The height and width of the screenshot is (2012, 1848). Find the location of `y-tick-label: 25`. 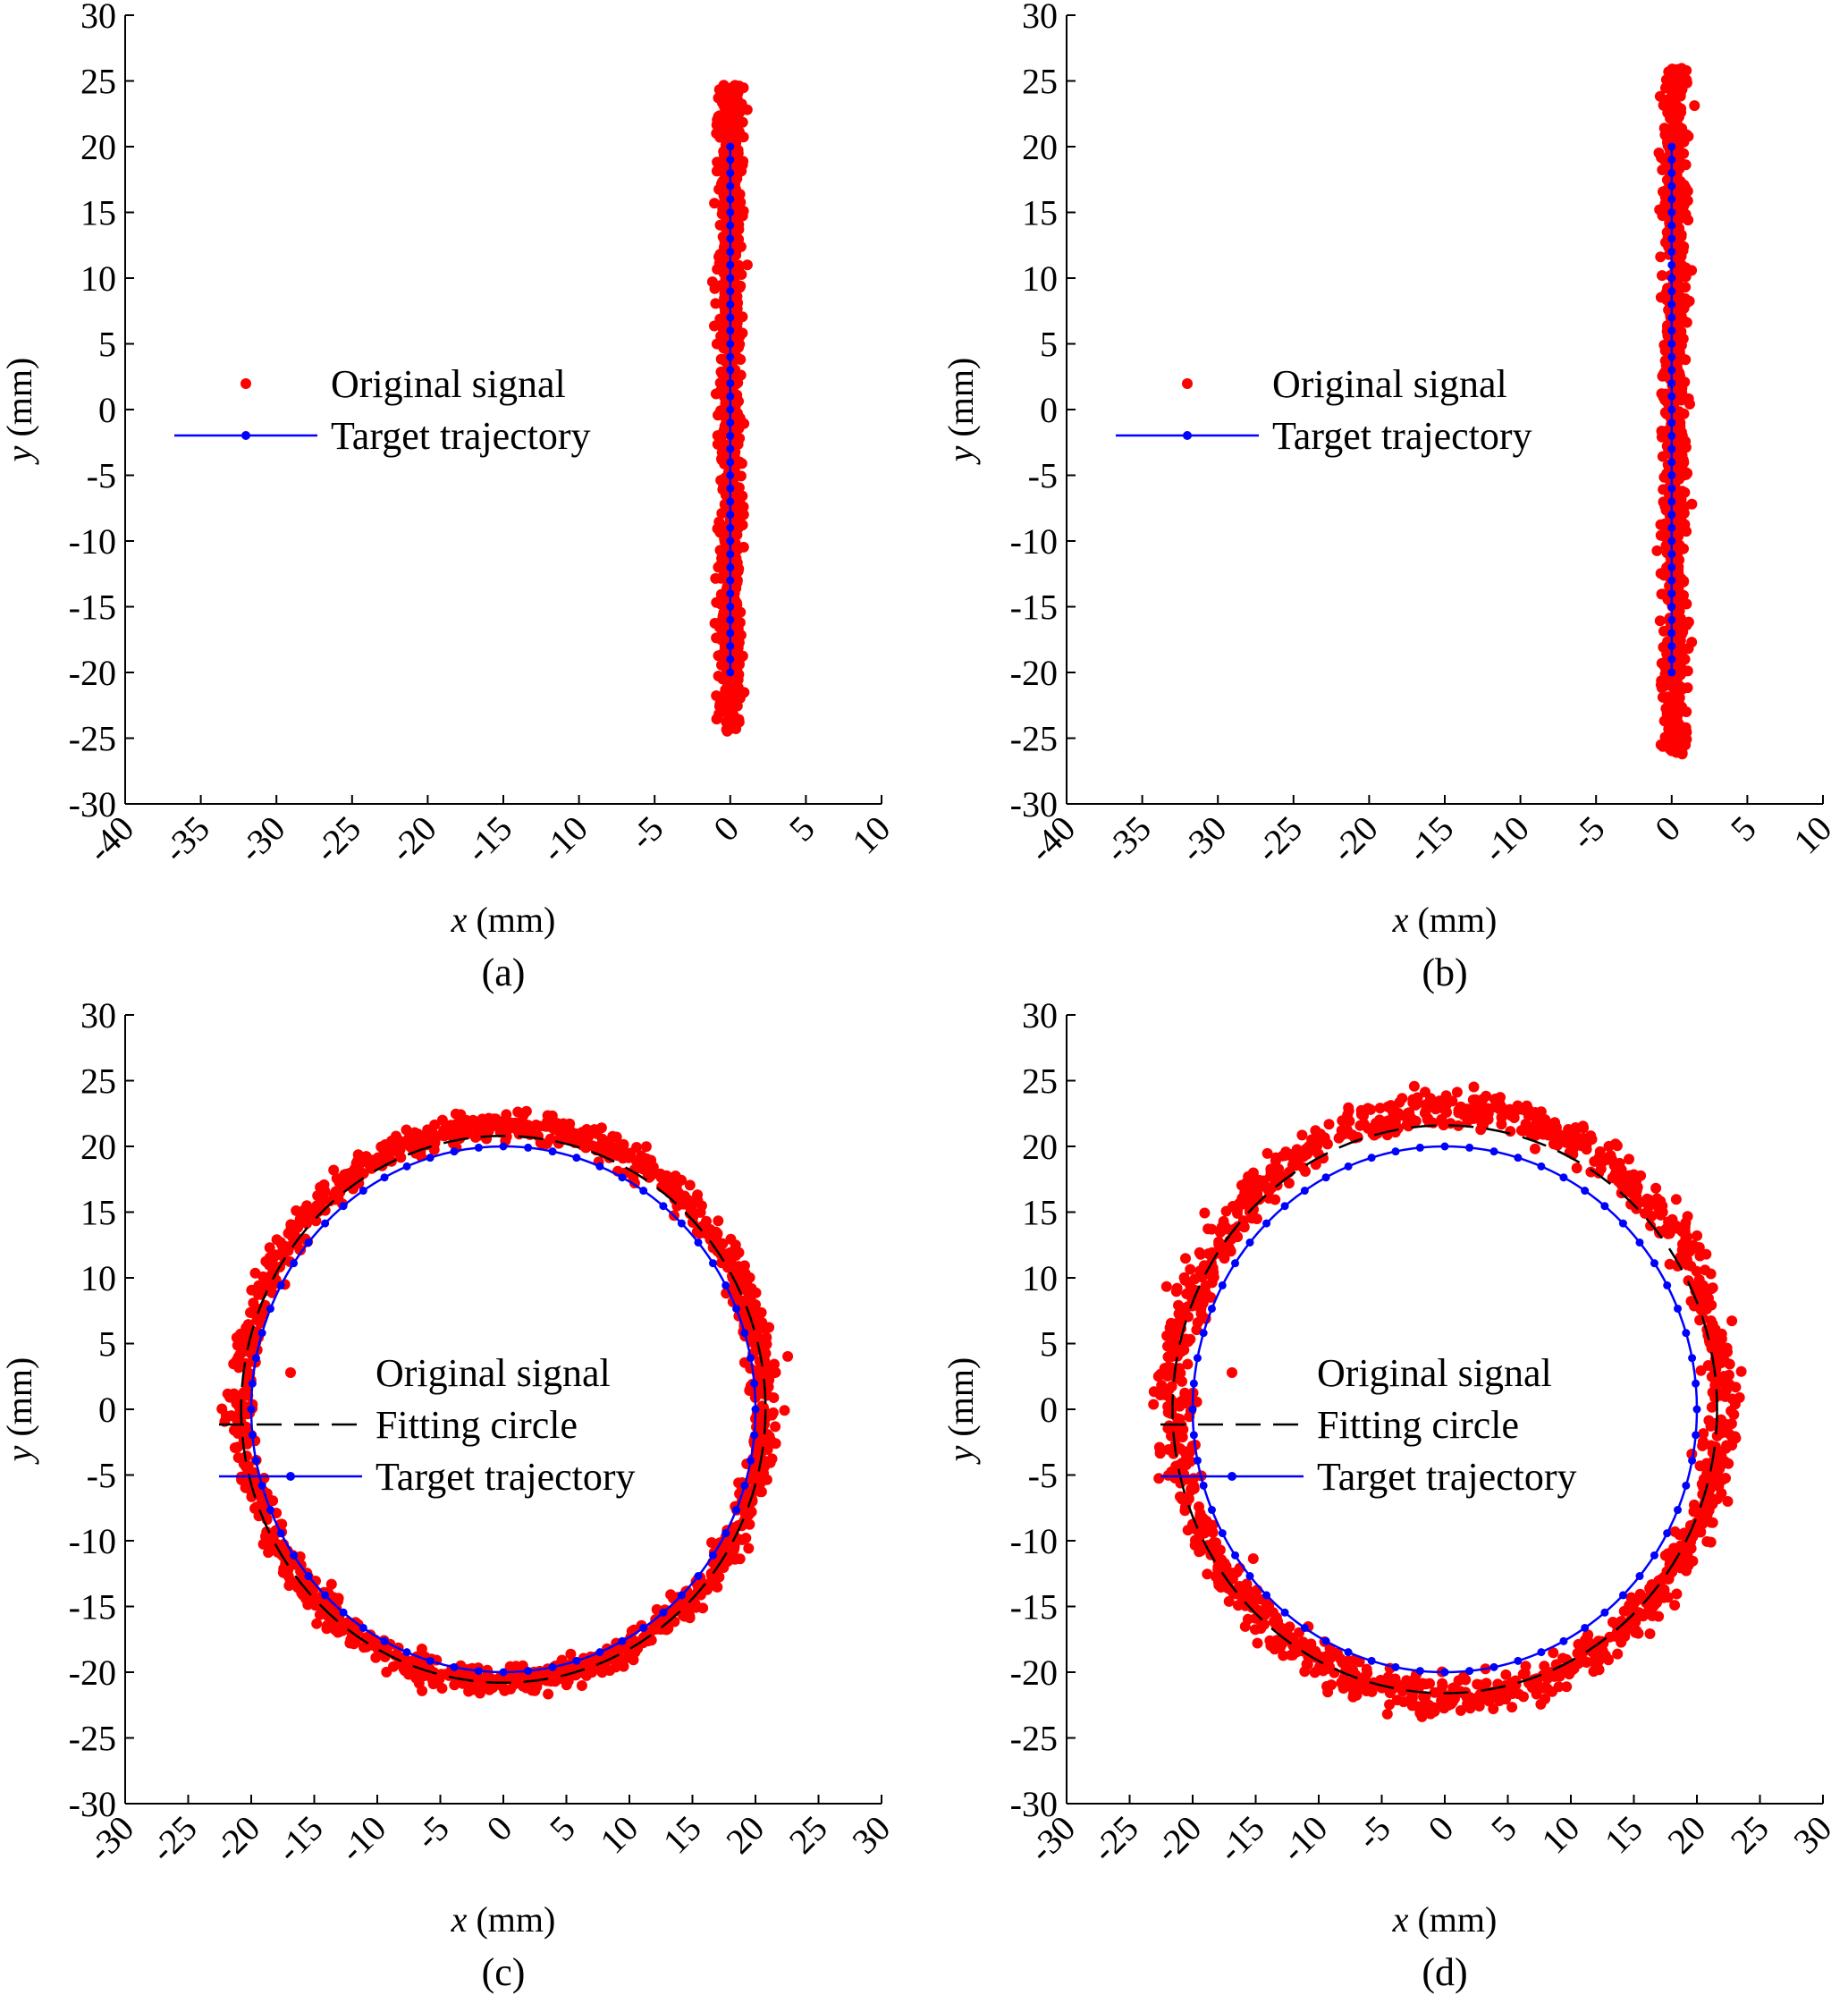

y-tick-label: 25 is located at coordinates (1040, 82).